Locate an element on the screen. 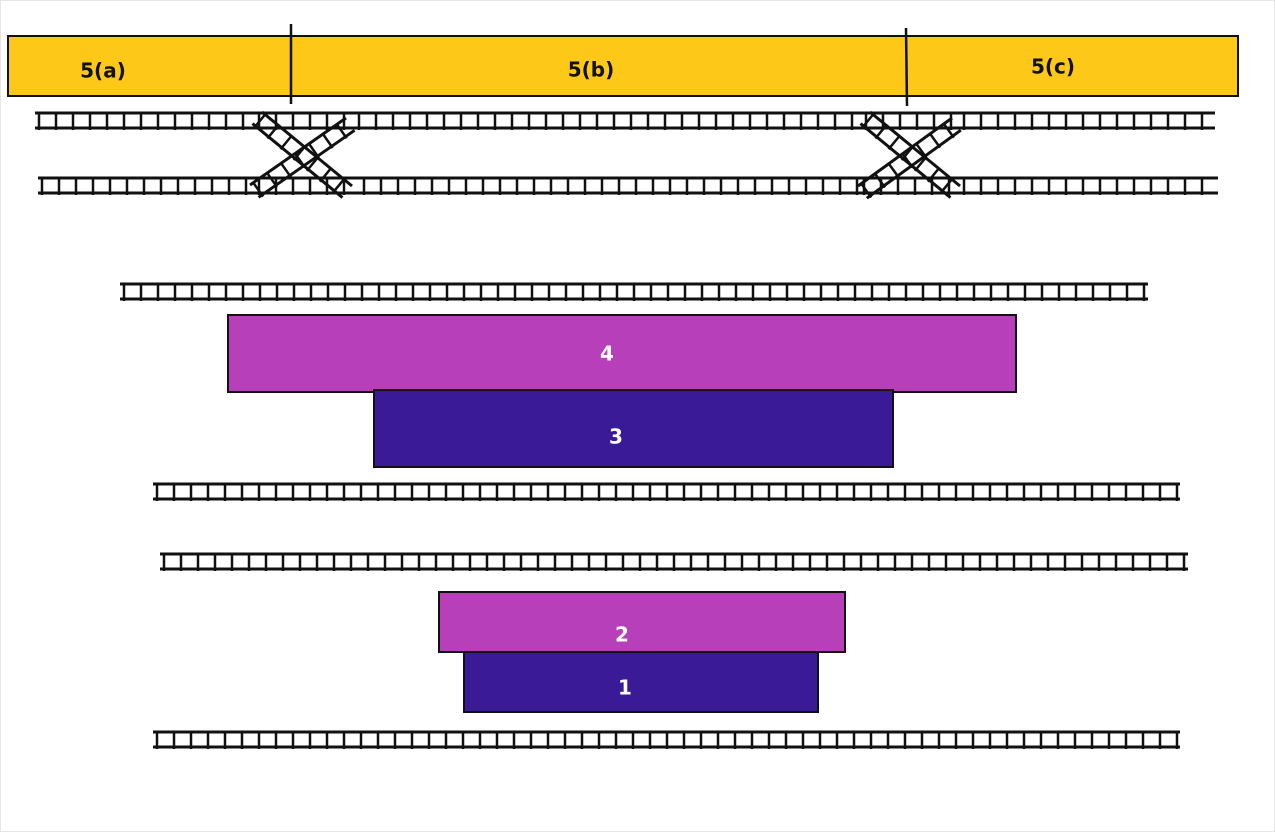  segment-label: 5(b) is located at coordinates (591, 70).